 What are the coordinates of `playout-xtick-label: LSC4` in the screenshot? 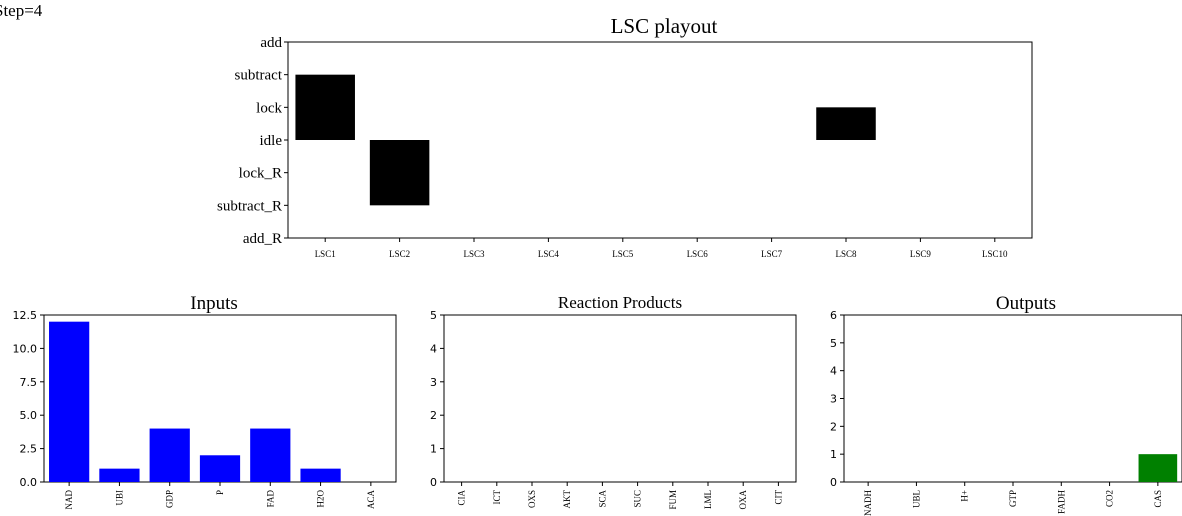 It's located at (549, 254).